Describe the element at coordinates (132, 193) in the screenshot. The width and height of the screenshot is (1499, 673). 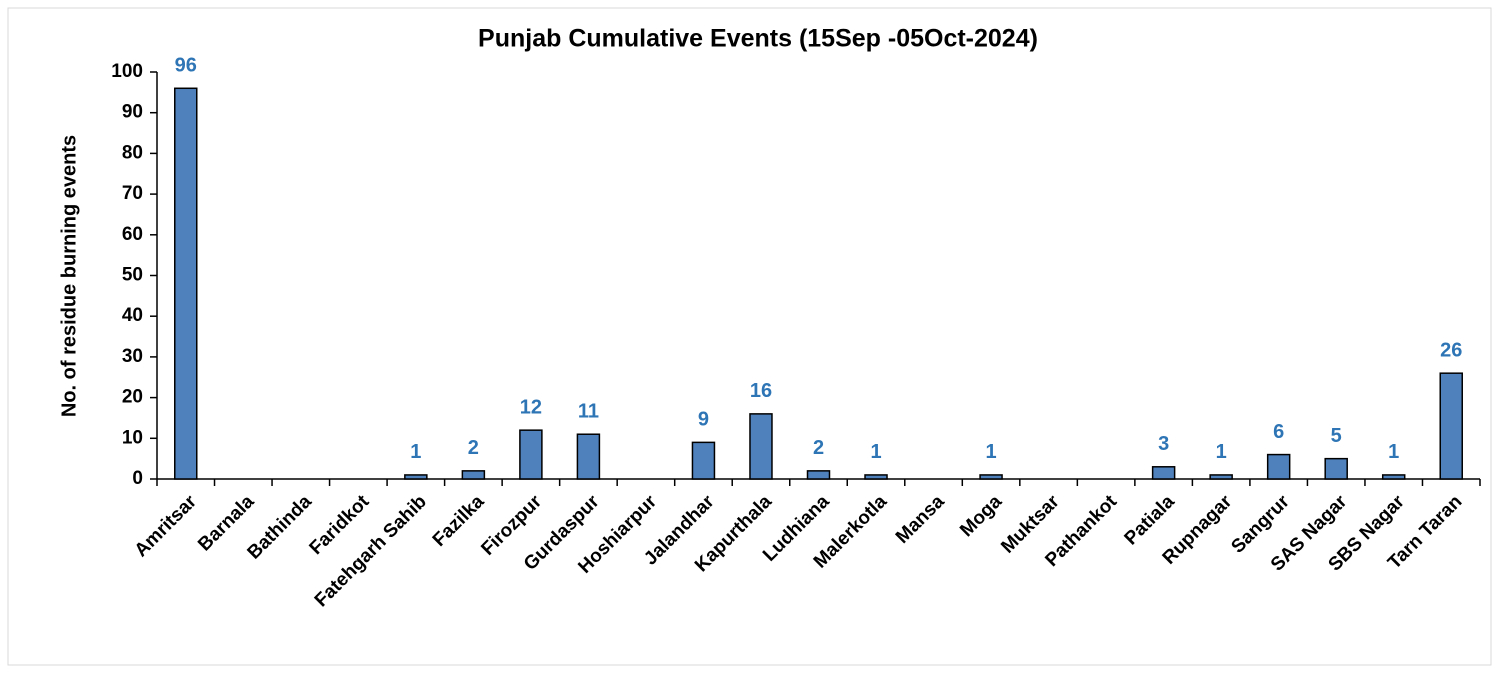
I see `y-tick-label: 70` at that location.